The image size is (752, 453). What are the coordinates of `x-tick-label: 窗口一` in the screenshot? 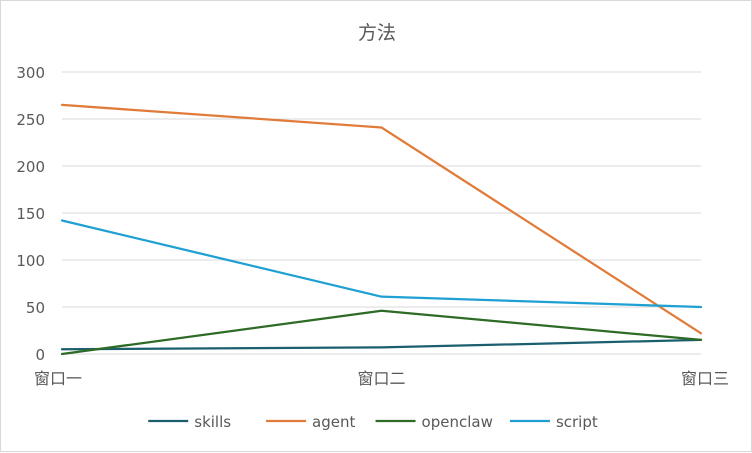 It's located at (58, 378).